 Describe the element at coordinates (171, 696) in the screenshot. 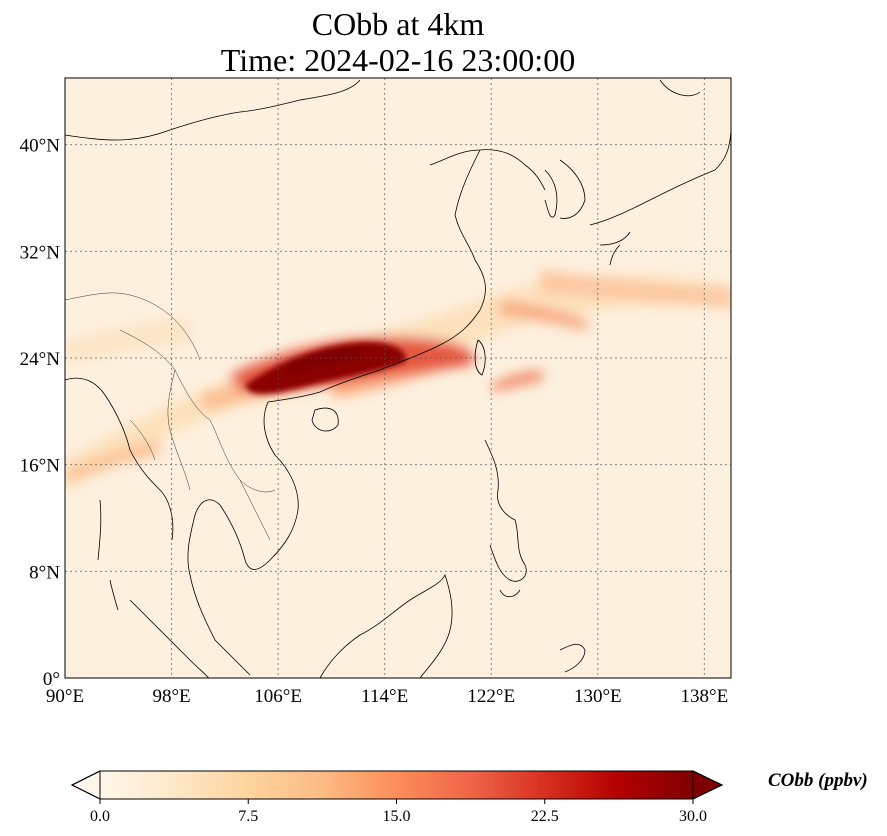

I see `x-tick-label: 98°E` at that location.